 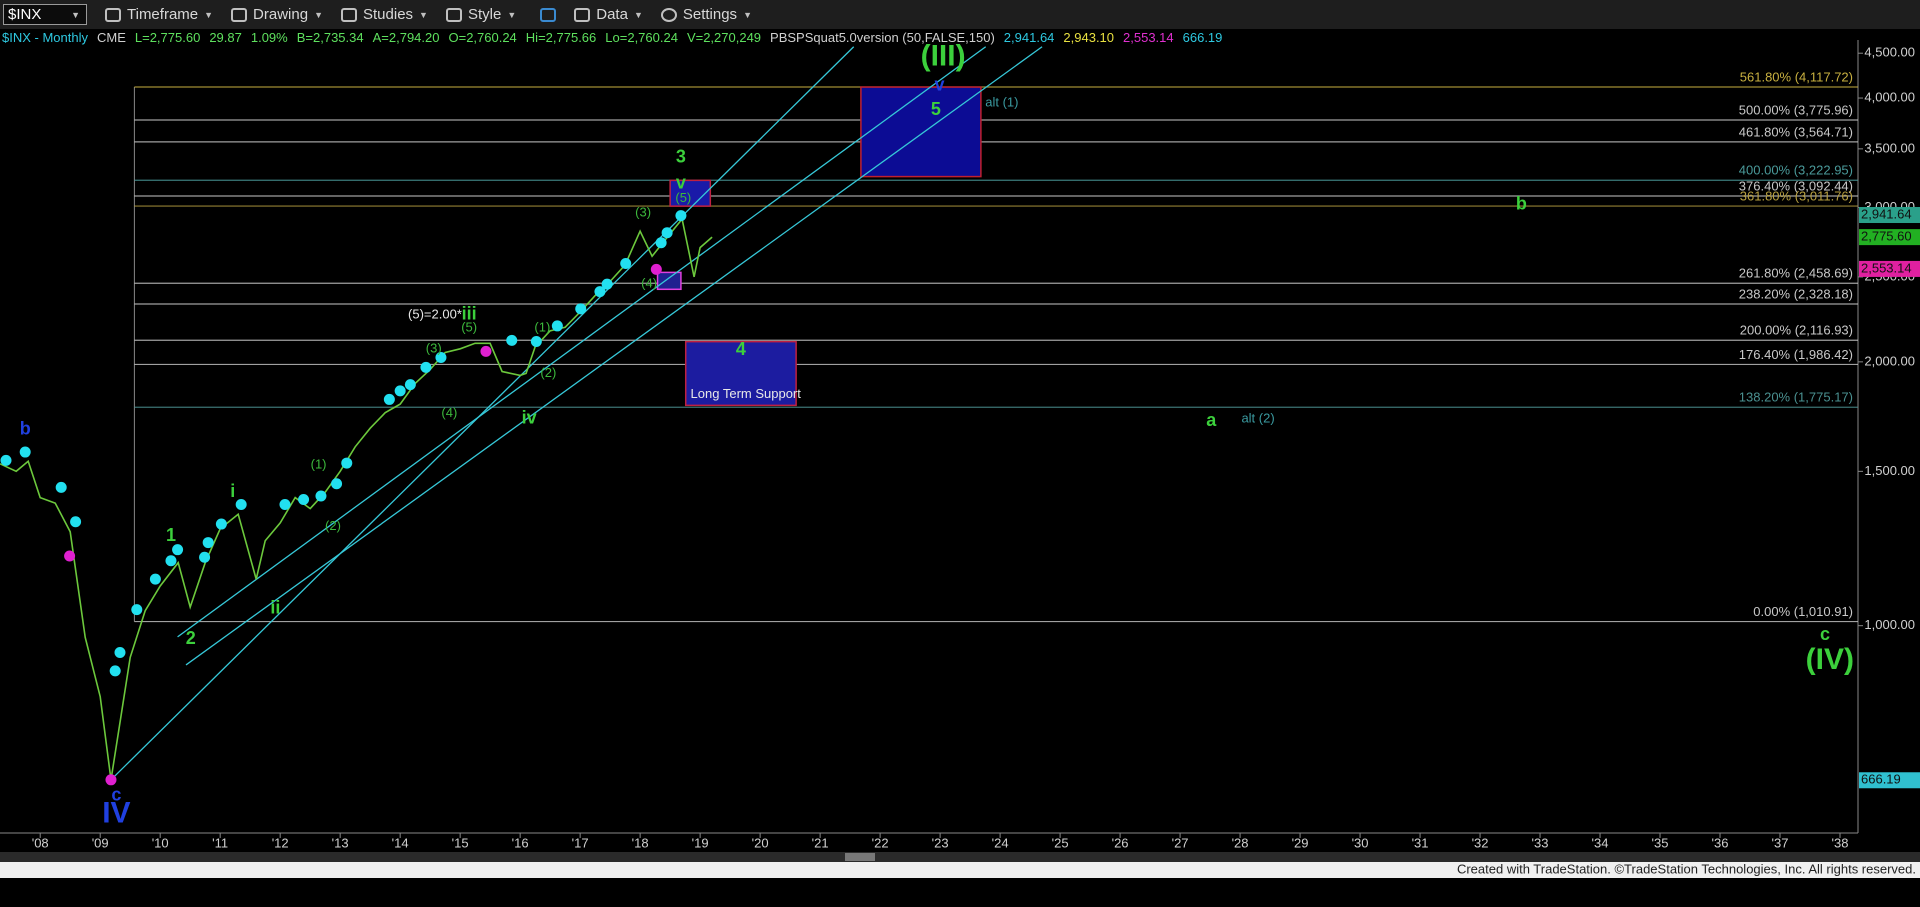 What do you see at coordinates (1796, 397) in the screenshot?
I see `fib-label: 138.20% (1,775.17)` at bounding box center [1796, 397].